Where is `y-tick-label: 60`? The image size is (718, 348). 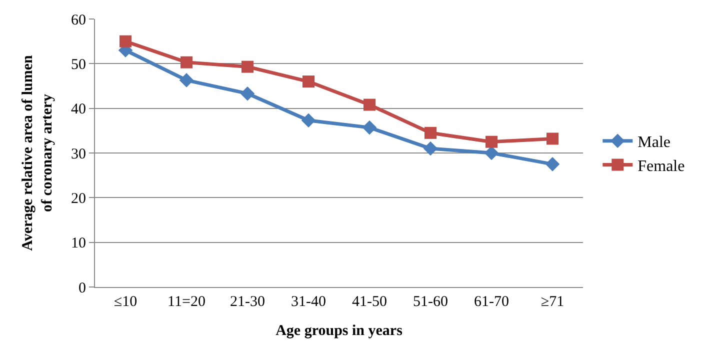
y-tick-label: 60 is located at coordinates (78, 20).